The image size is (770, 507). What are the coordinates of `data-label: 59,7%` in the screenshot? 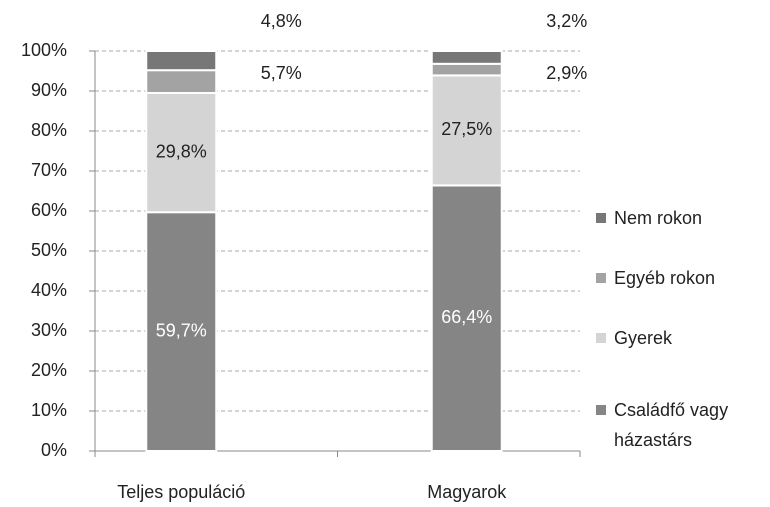 It's located at (181, 330).